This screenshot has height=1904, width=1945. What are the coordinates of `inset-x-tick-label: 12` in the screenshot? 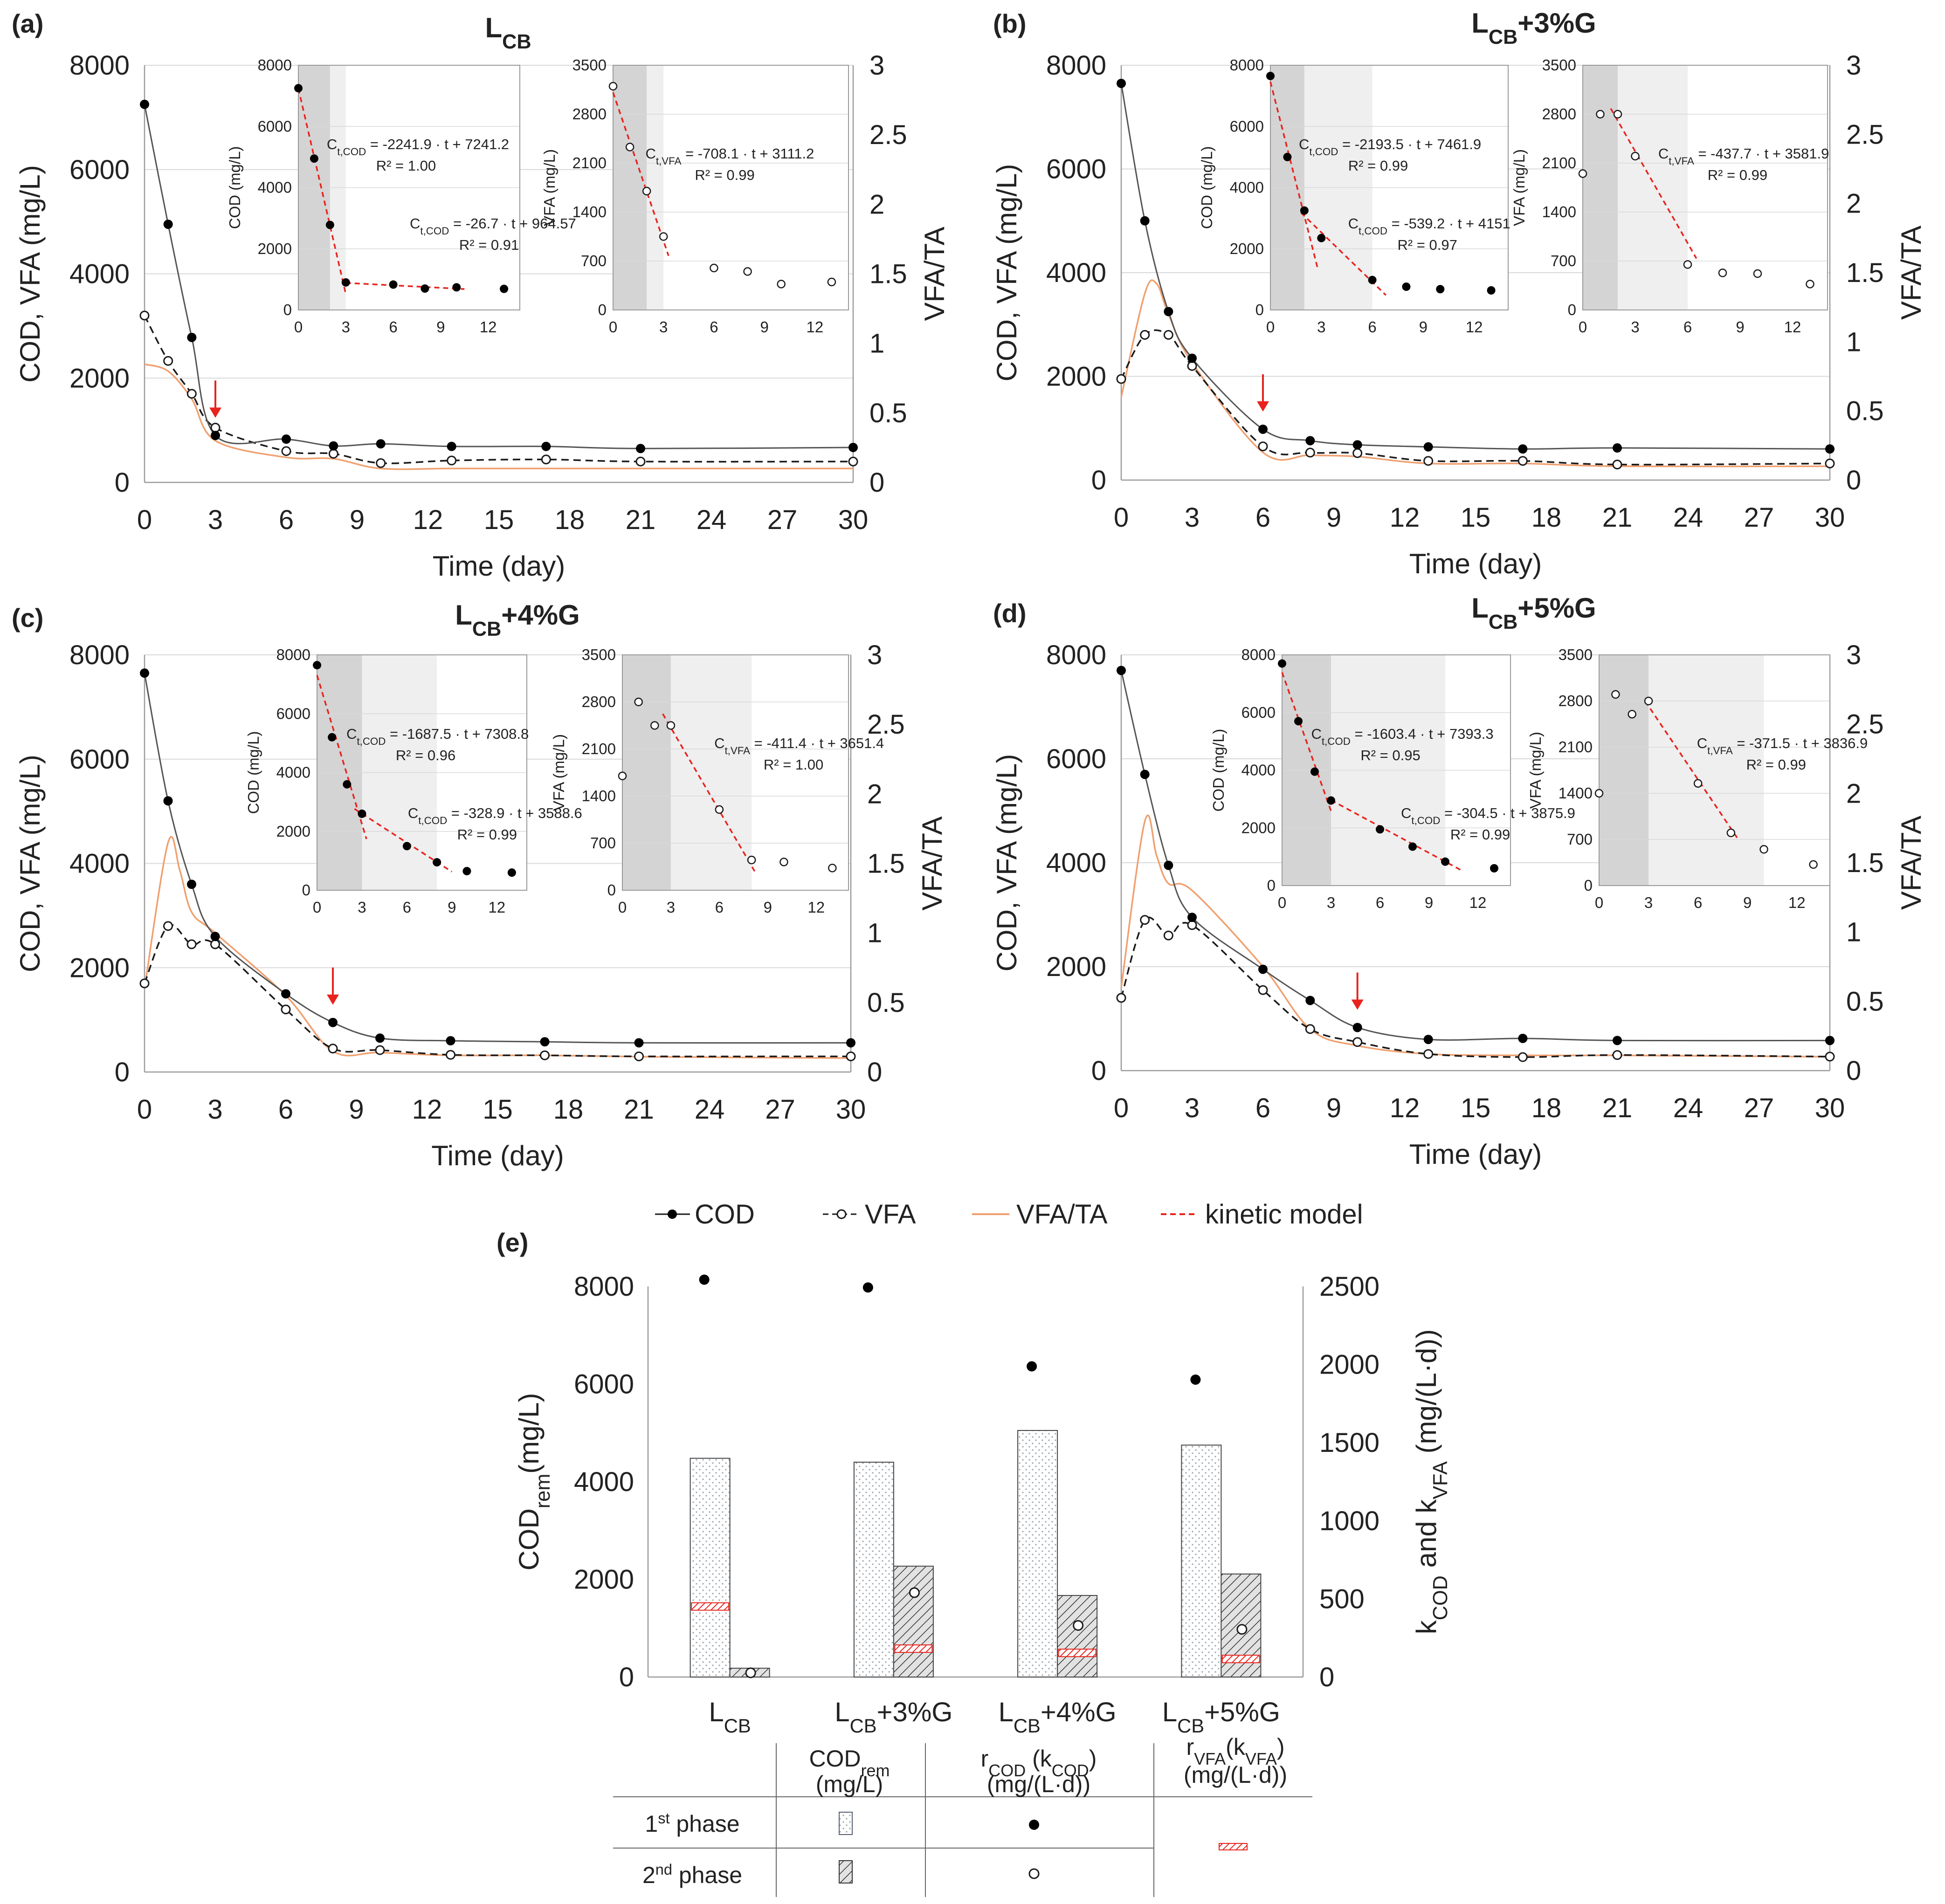 It's located at (1793, 327).